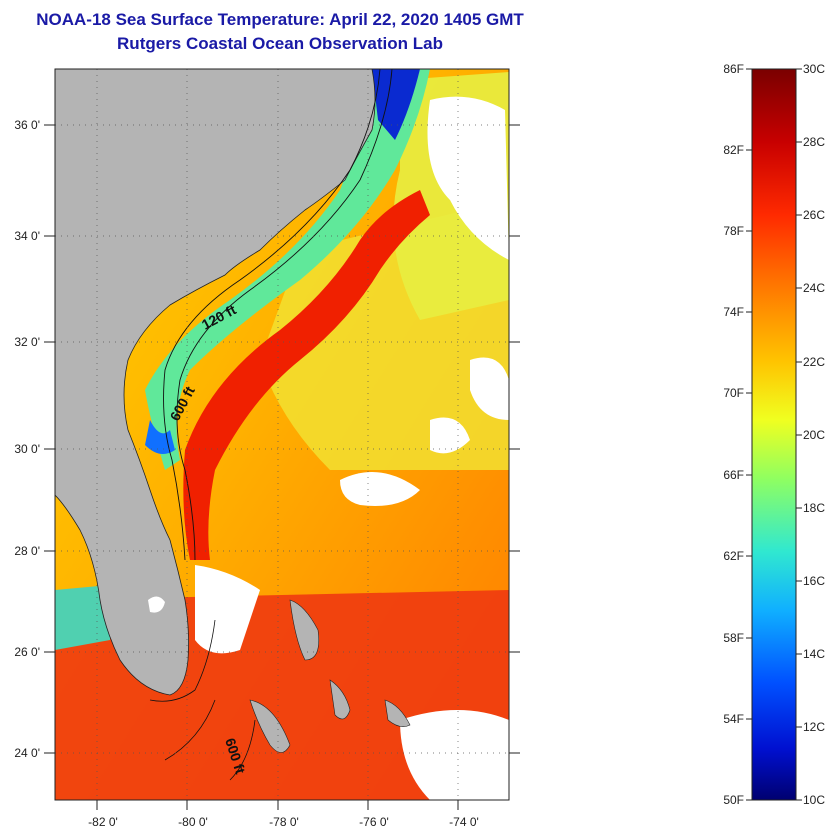 Image resolution: width=833 pixels, height=832 pixels. Describe the element at coordinates (814, 654) in the screenshot. I see `colorbar-c-label: 14C` at that location.